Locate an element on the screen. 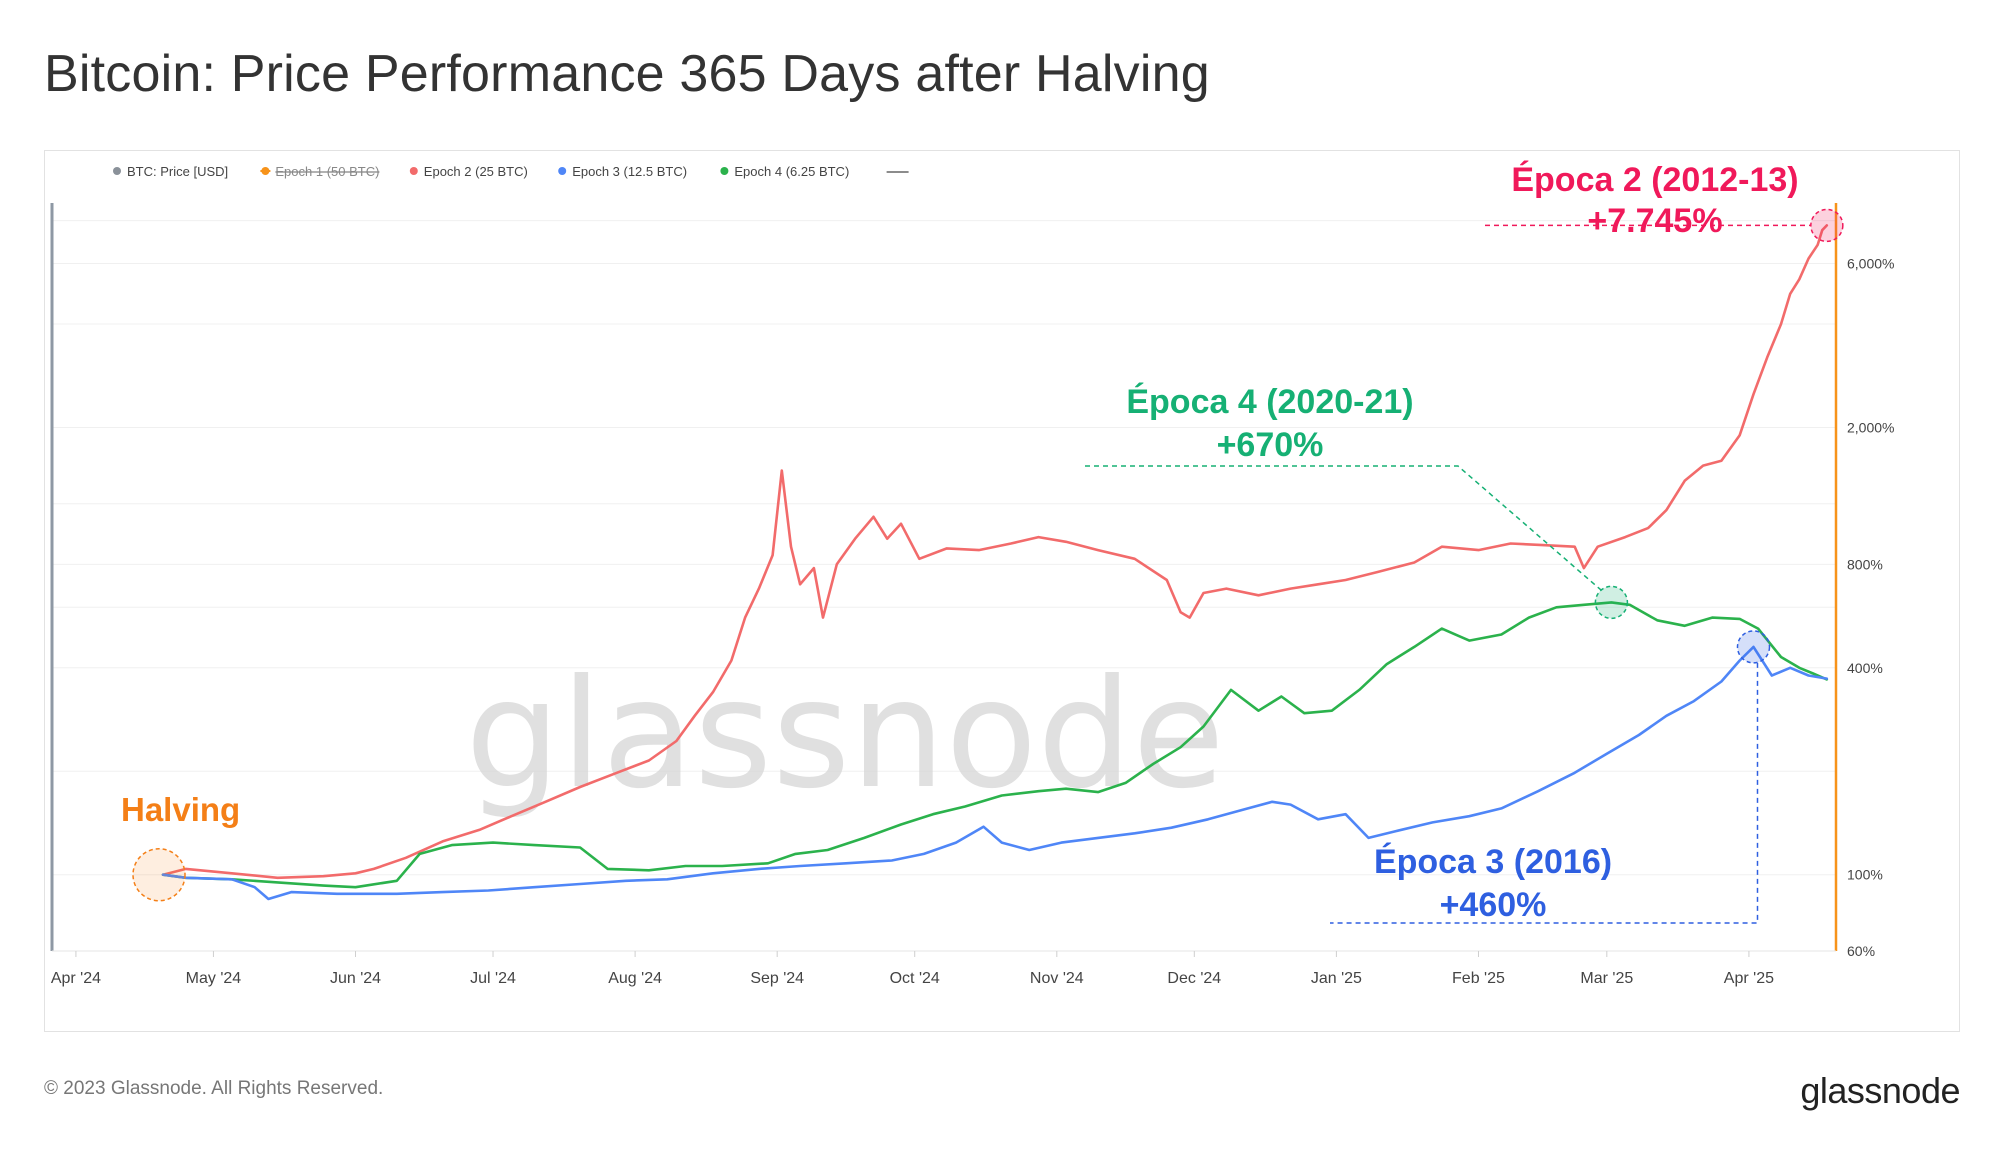 The width and height of the screenshot is (2000, 1152). y-tick-label: 6,000% is located at coordinates (1870, 264).